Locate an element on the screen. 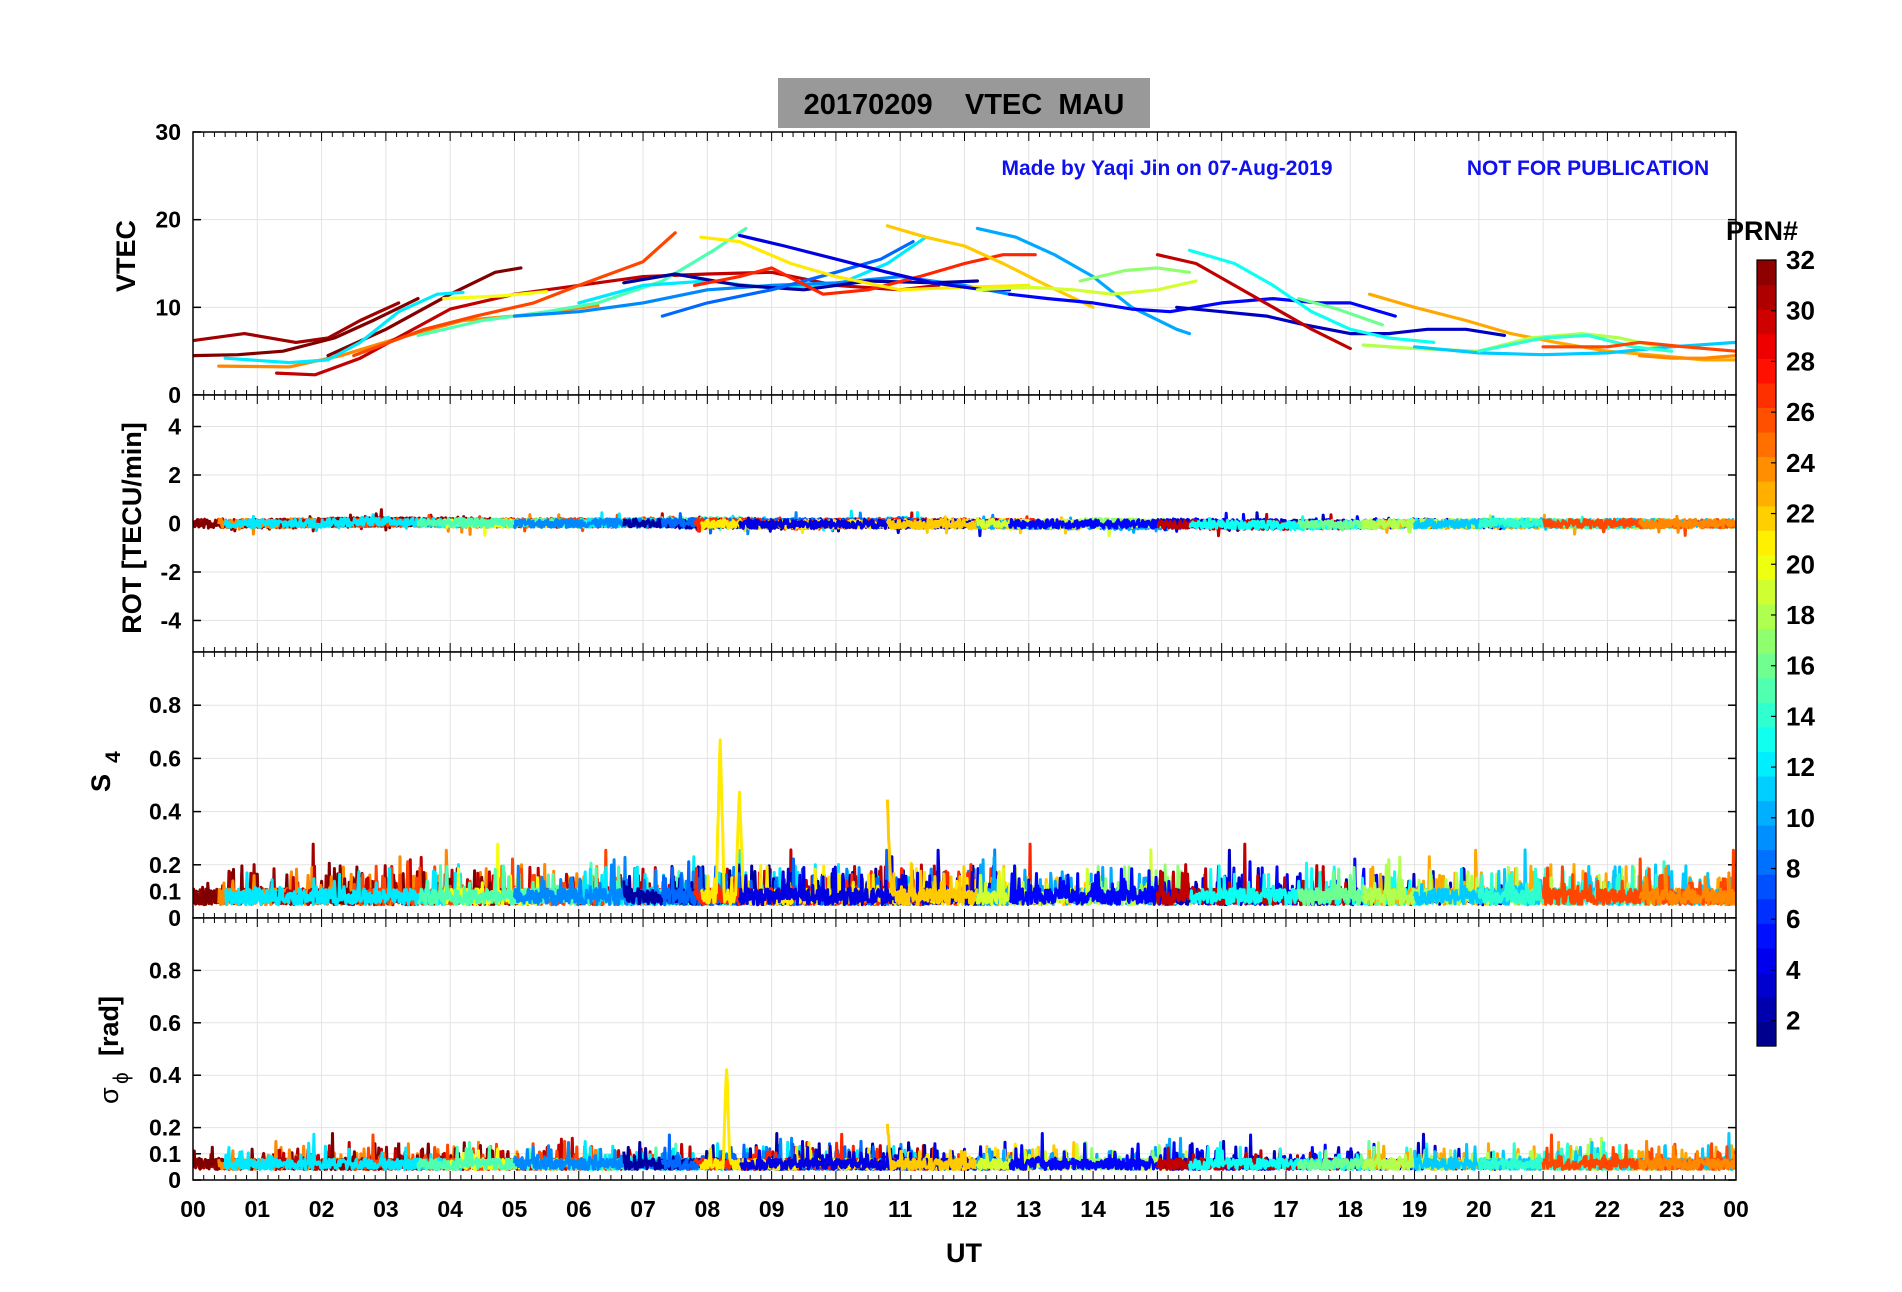 This screenshot has height=1292, width=1902. rot-axis-label: ROT [TECU/min] is located at coordinates (132, 527).